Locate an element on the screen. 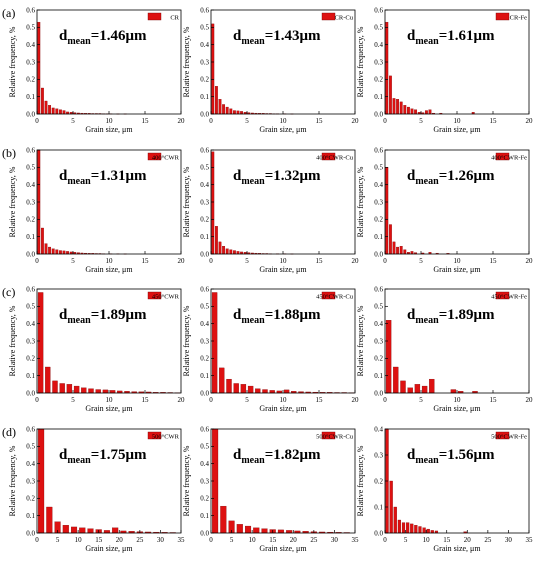  x-tick-label: 35 is located at coordinates (182, 540).